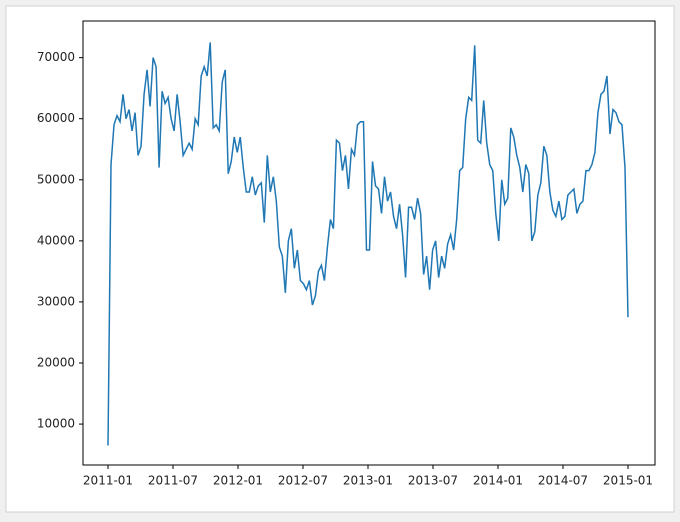 This screenshot has width=680, height=522. I want to click on x-tick-label: 2014-07, so click(563, 481).